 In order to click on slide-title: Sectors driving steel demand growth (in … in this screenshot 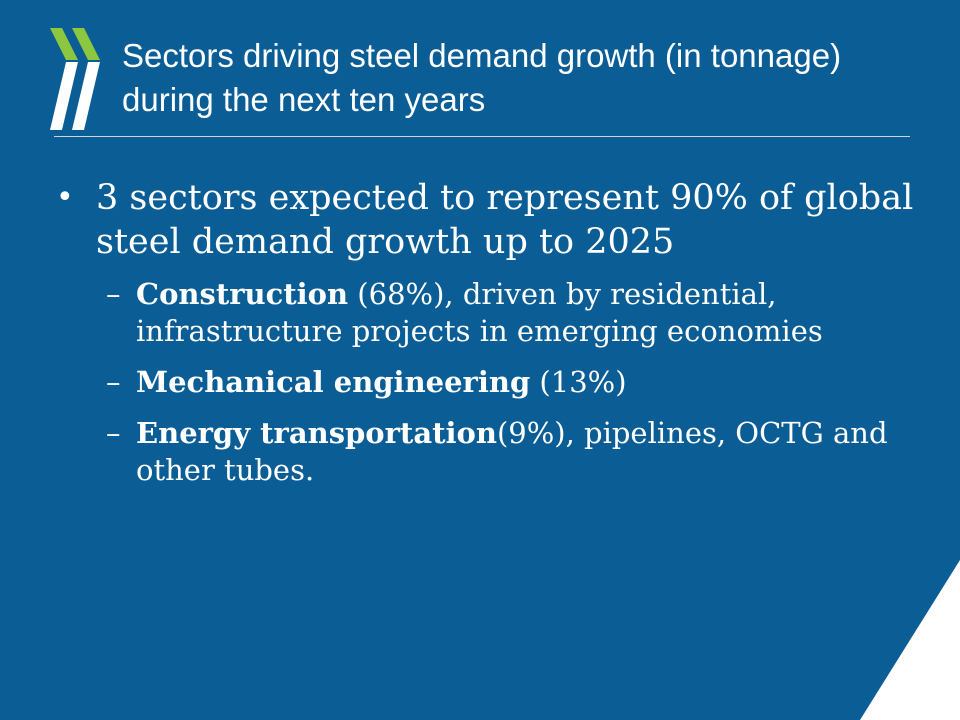, I will do `click(482, 77)`.